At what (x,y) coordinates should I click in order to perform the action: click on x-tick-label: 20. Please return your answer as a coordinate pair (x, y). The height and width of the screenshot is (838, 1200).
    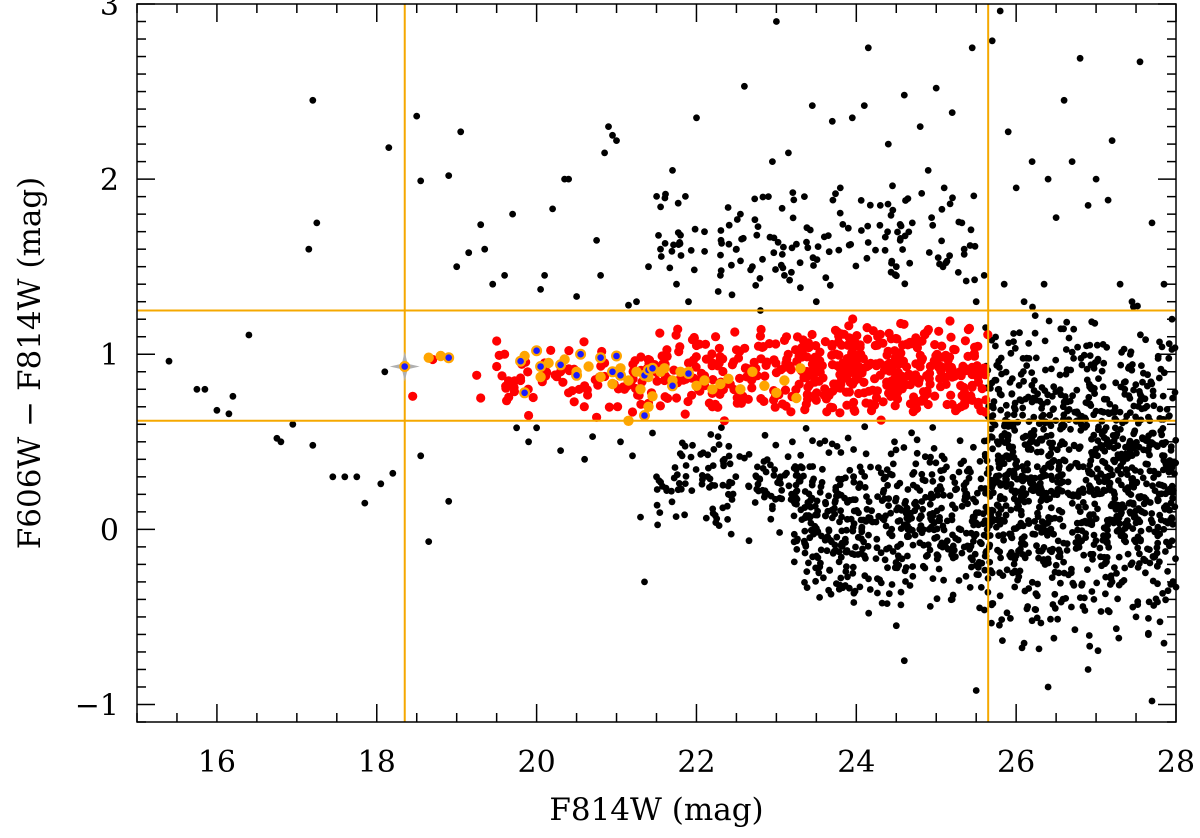
    Looking at the image, I should click on (537, 762).